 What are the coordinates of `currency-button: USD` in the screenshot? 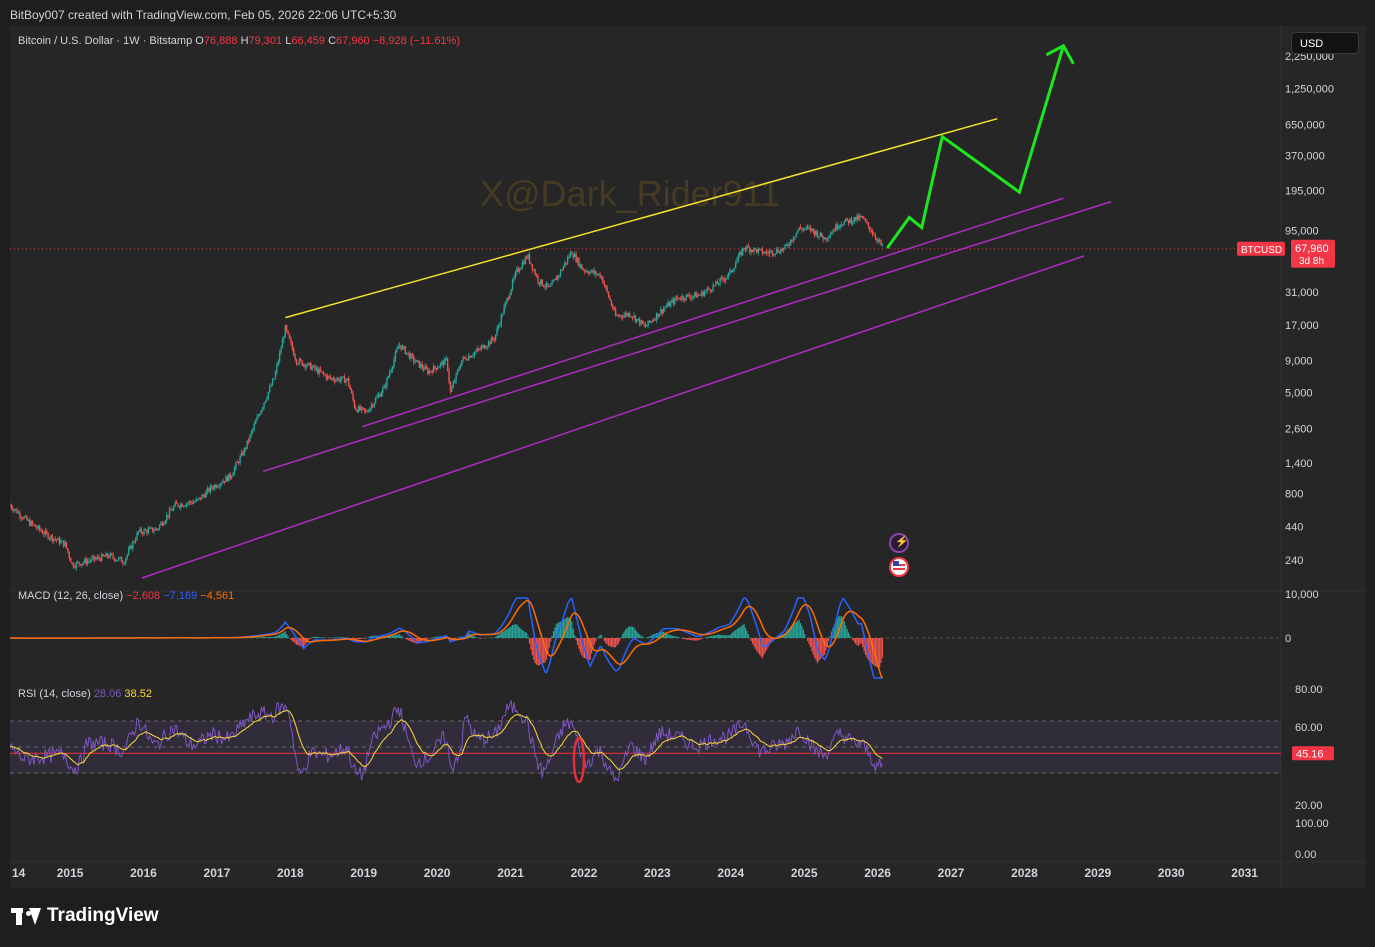 It's located at (1325, 43).